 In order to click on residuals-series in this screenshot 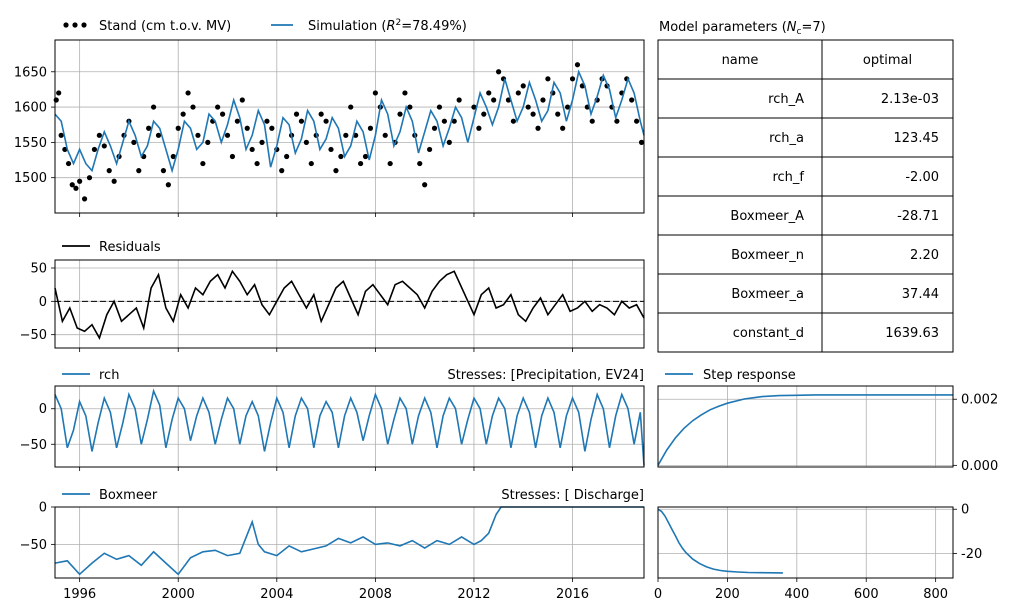, I will do `click(349, 305)`.